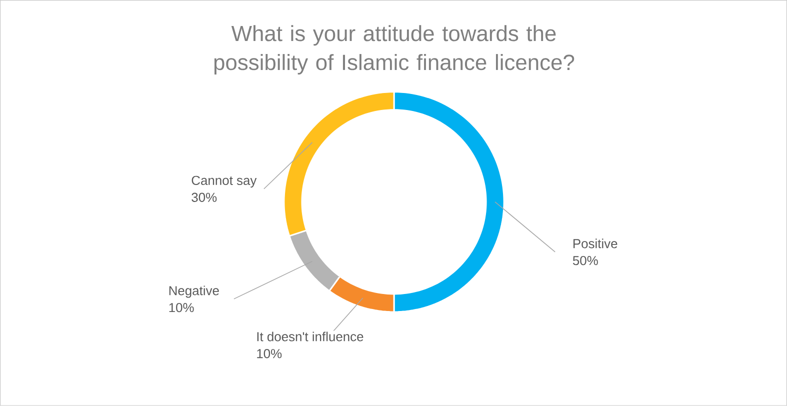 The image size is (787, 406). What do you see at coordinates (194, 292) in the screenshot?
I see `slice-label: Negative` at bounding box center [194, 292].